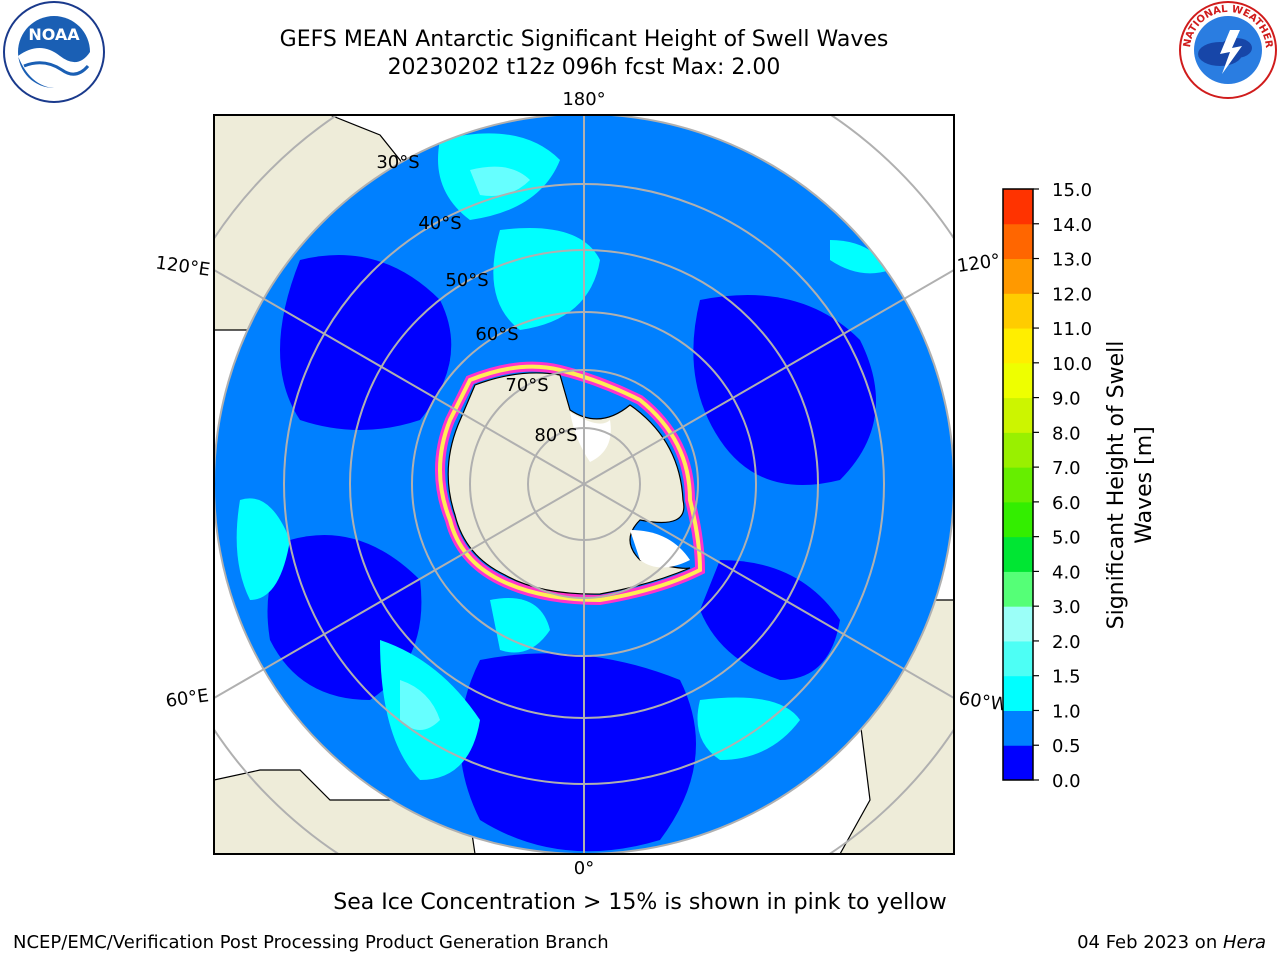 The height and width of the screenshot is (960, 1280). I want to click on noaa-logo-text: NOAA, so click(54, 34).